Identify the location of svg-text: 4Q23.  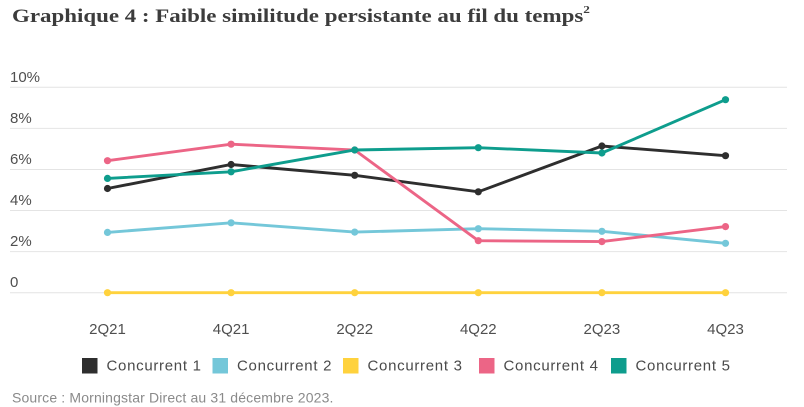
(725, 329).